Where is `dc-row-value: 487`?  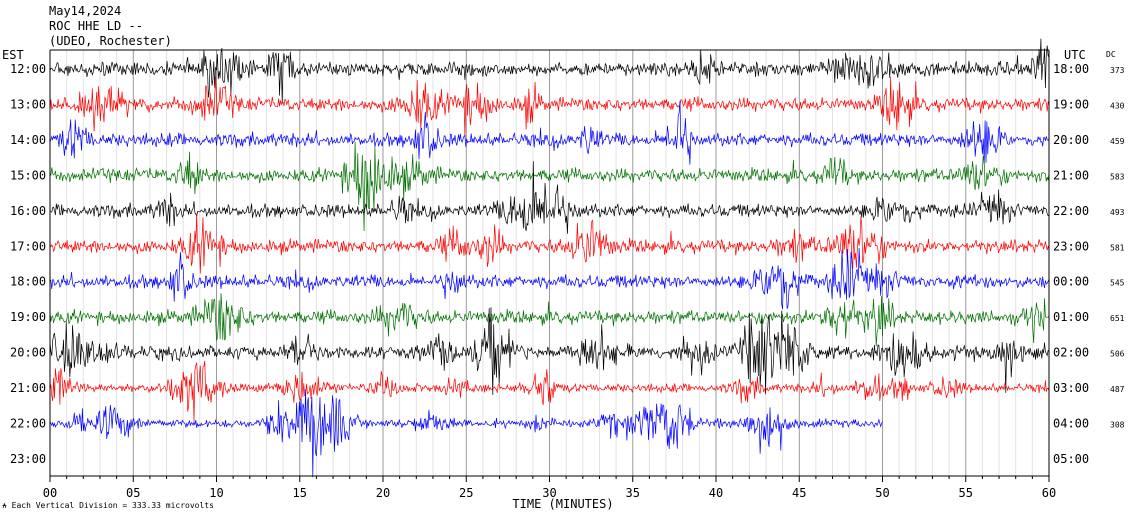 dc-row-value: 487 is located at coordinates (1117, 389).